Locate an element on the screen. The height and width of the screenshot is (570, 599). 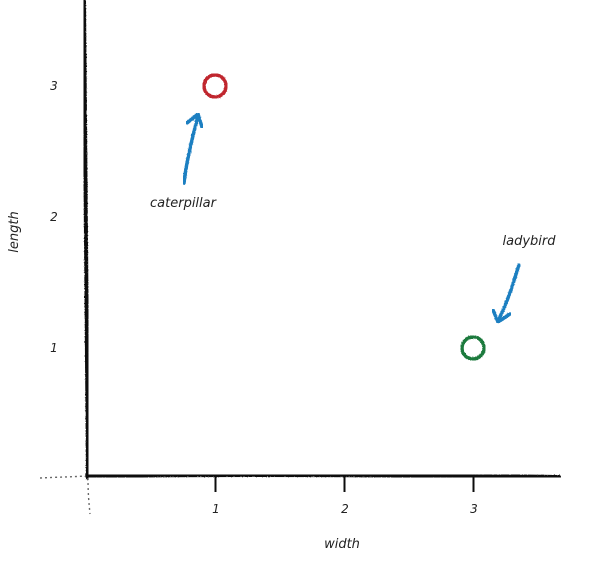
y-axis-label: length is located at coordinates (14, 231).